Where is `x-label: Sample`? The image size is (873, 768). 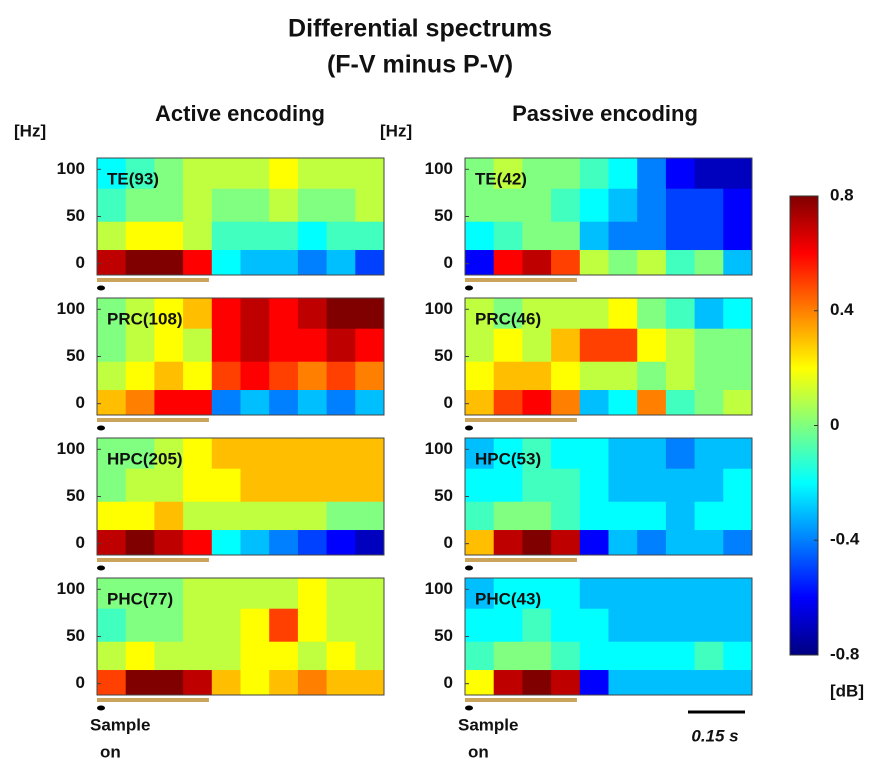
x-label: Sample is located at coordinates (120, 724).